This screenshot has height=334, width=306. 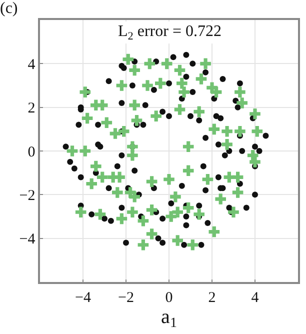 What do you see at coordinates (126, 298) in the screenshot?
I see `x-tick-label: −2` at bounding box center [126, 298].